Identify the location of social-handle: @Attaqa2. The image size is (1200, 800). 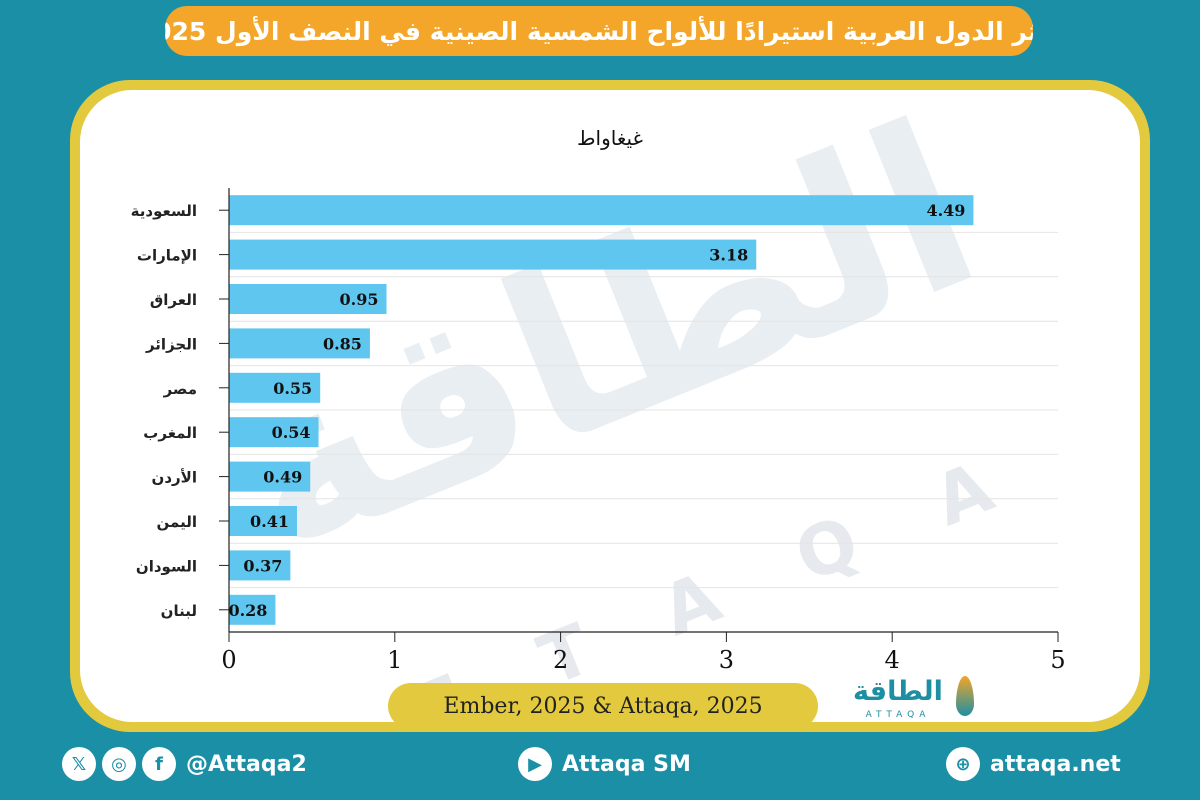
(246, 764).